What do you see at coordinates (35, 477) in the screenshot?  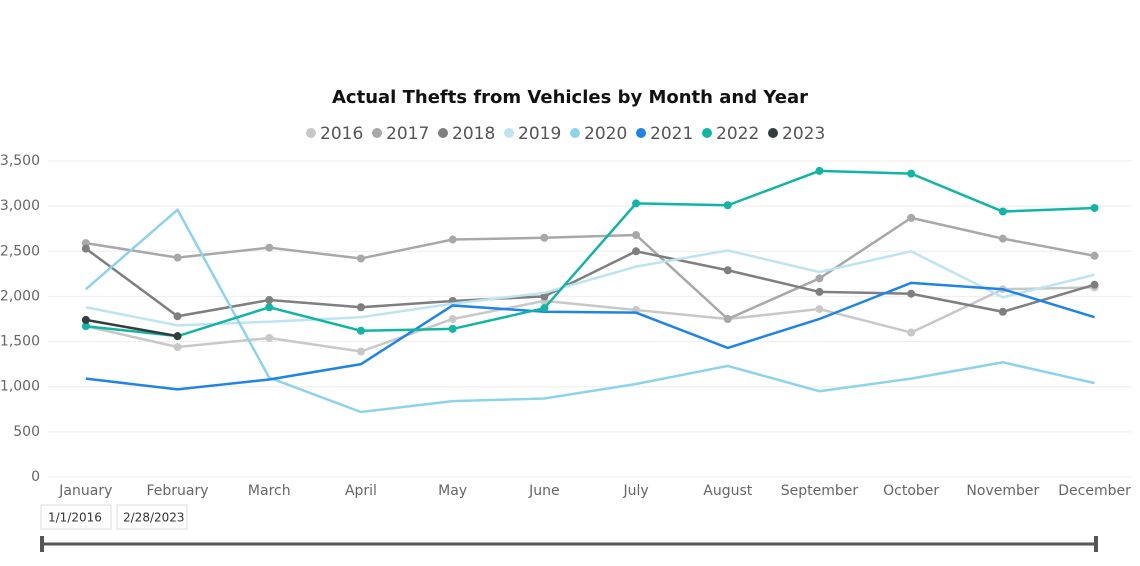 I see `y-tick-label: 0` at bounding box center [35, 477].